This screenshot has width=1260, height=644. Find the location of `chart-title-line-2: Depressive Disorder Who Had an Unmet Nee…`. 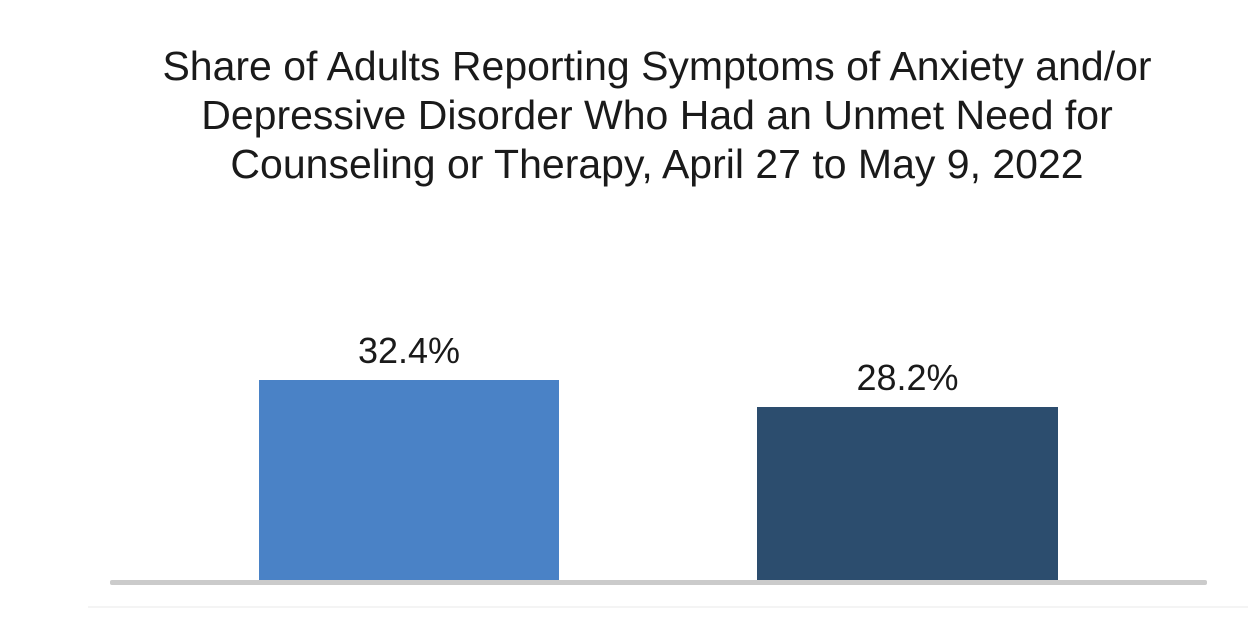

chart-title-line-2: Depressive Disorder Who Had an Unmet Nee… is located at coordinates (657, 115).